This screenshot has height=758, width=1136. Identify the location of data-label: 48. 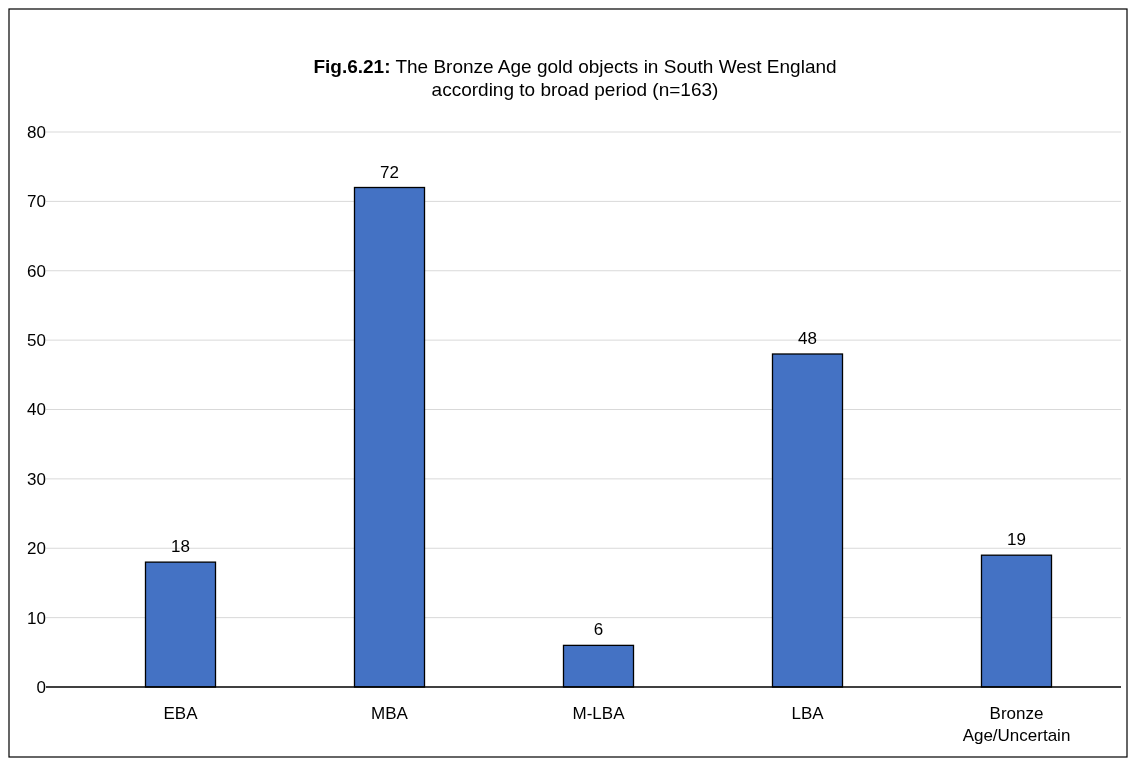
(807, 338).